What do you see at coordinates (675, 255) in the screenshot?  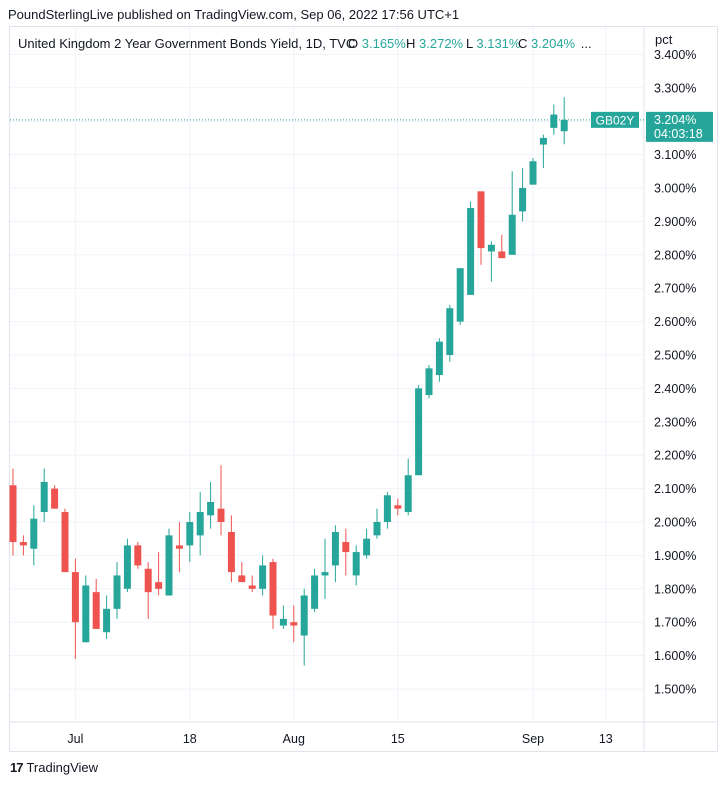 I see `price-tick-label: 2.800%` at bounding box center [675, 255].